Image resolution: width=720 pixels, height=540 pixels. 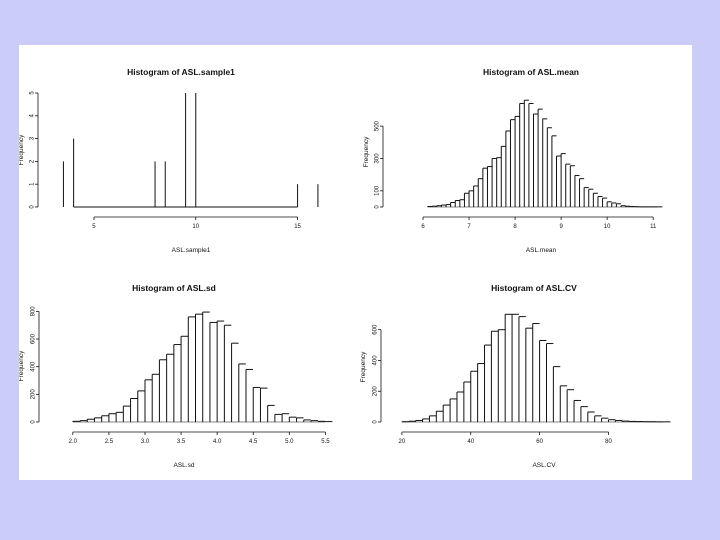 What do you see at coordinates (531, 72) in the screenshot?
I see `chart-title-2: Histogram of ASL.mean` at bounding box center [531, 72].